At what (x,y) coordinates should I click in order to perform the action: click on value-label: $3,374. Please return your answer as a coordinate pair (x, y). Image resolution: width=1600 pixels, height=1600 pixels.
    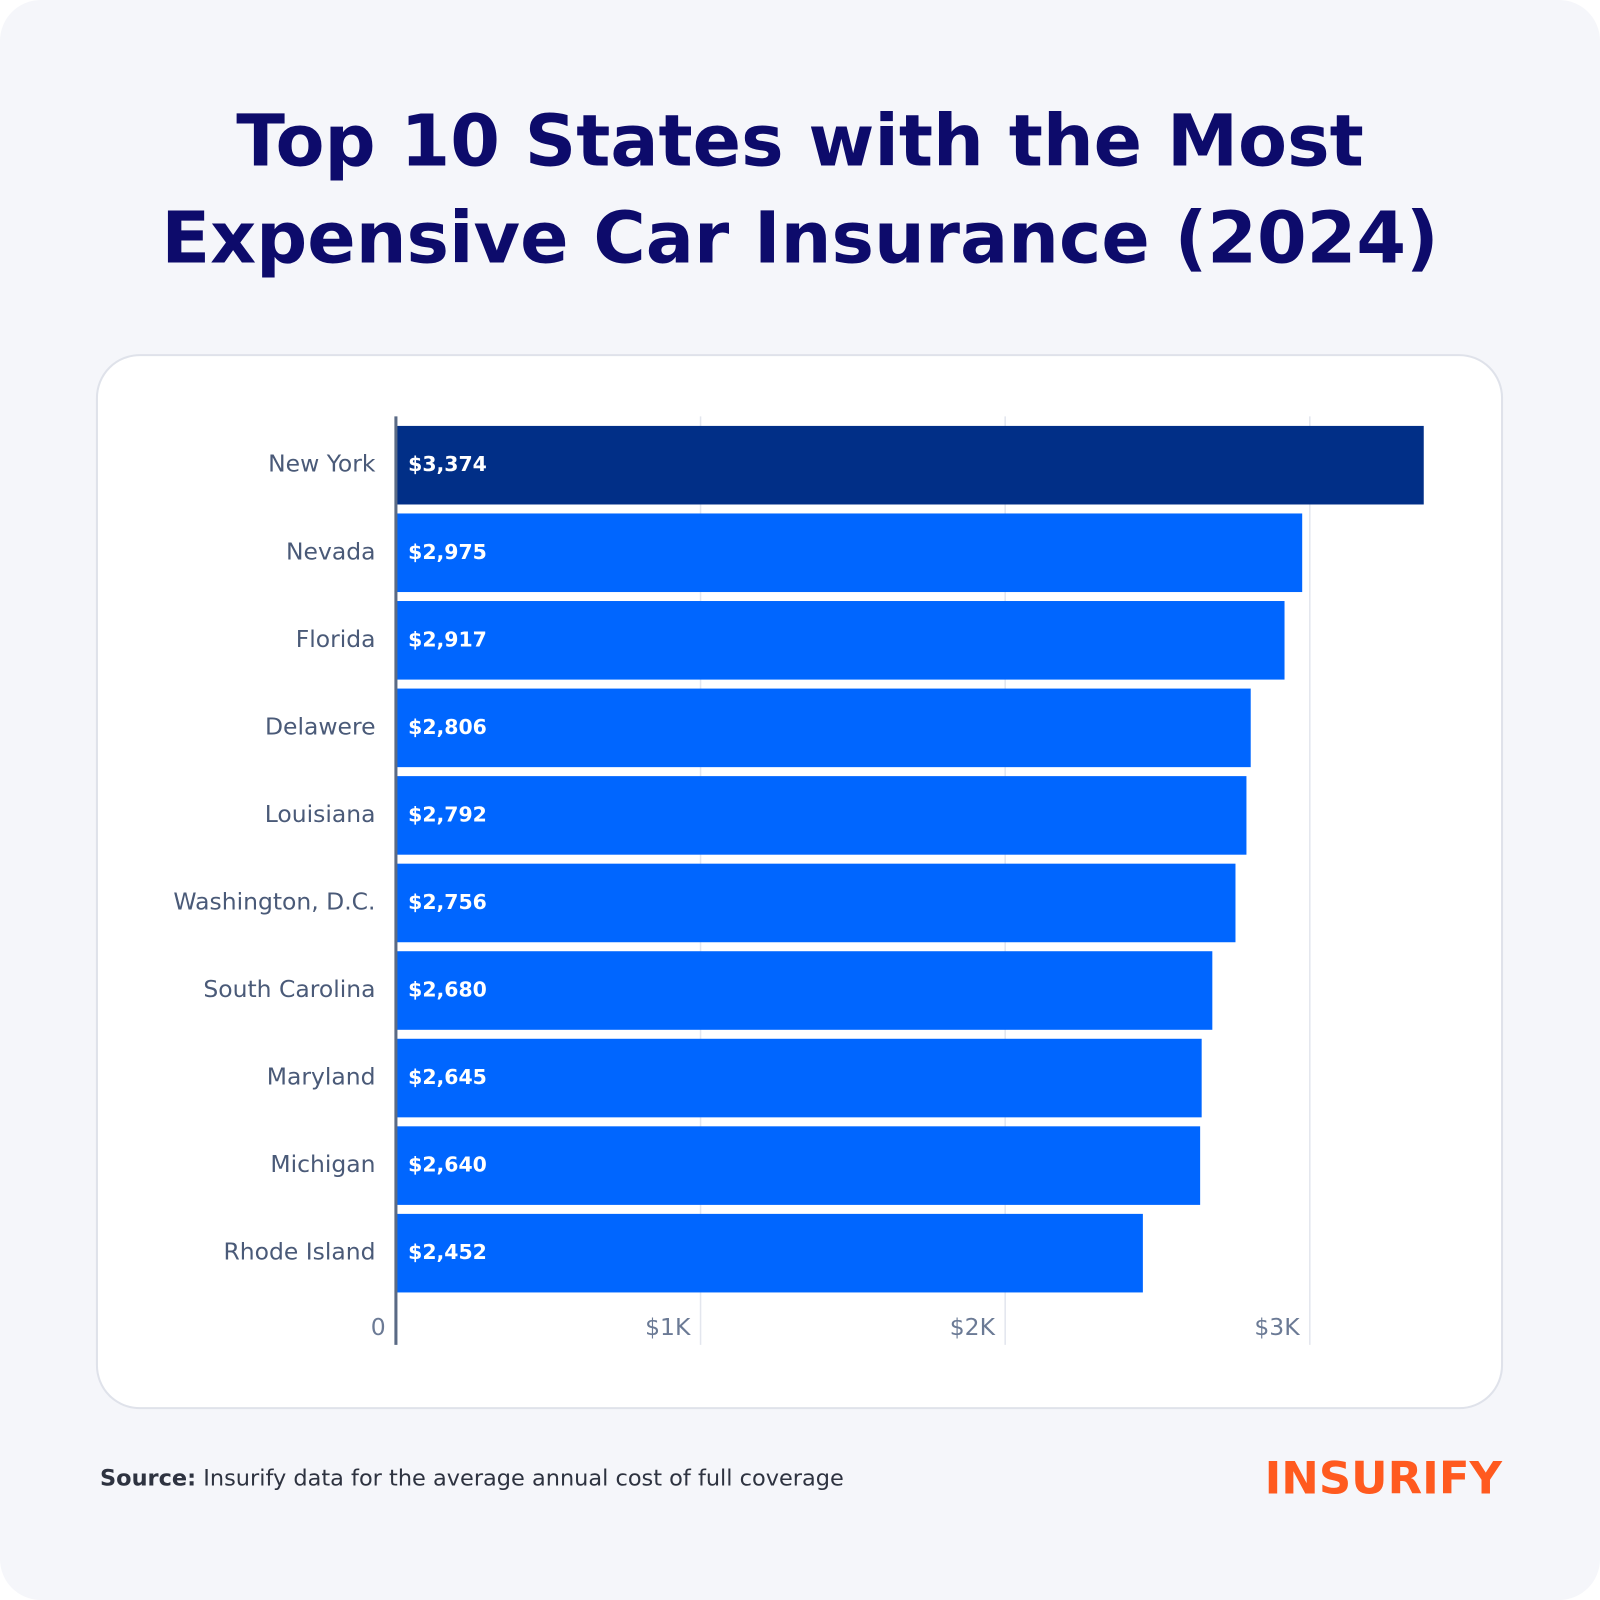
    Looking at the image, I should click on (447, 464).